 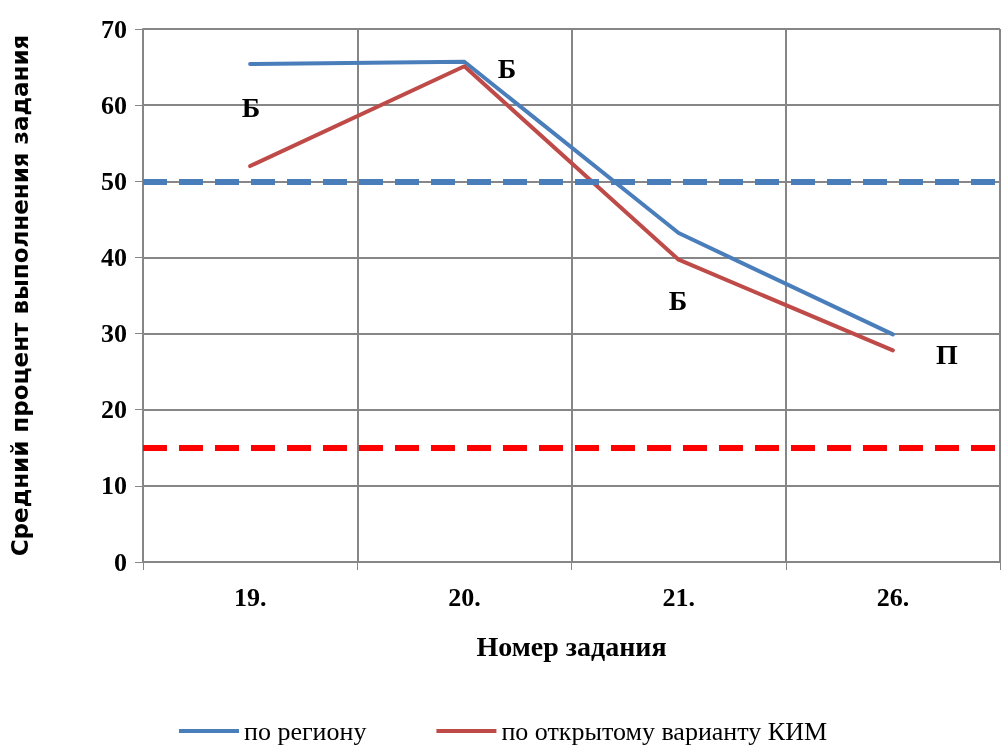 I want to click on y-tick-label: 50, so click(x=114, y=181).